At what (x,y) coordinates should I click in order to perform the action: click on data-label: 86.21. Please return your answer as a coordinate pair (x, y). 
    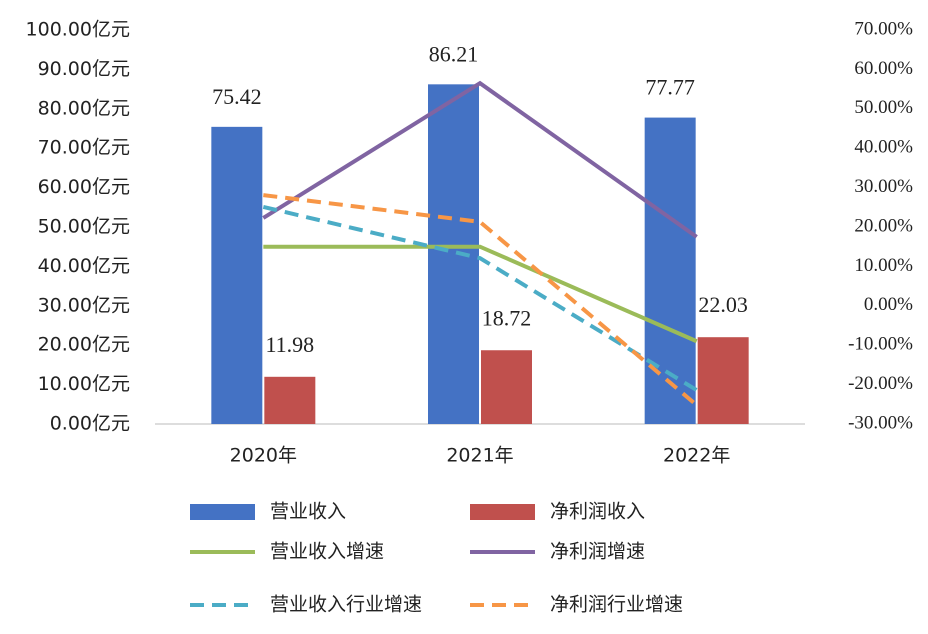
    Looking at the image, I should click on (454, 53).